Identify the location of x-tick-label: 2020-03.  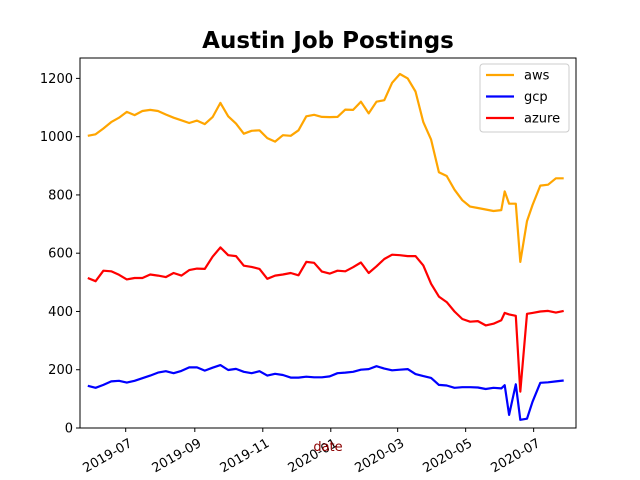
(380, 456).